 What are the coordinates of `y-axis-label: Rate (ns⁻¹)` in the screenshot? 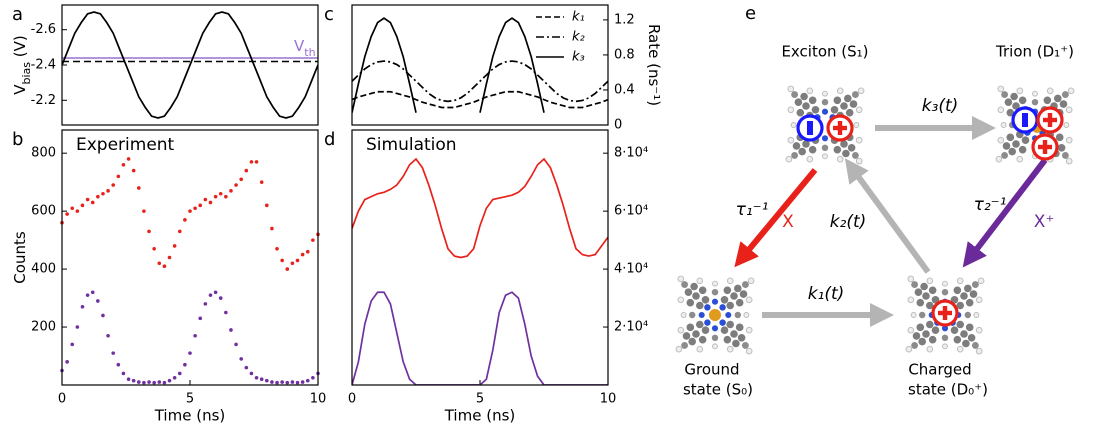 It's located at (655, 65).